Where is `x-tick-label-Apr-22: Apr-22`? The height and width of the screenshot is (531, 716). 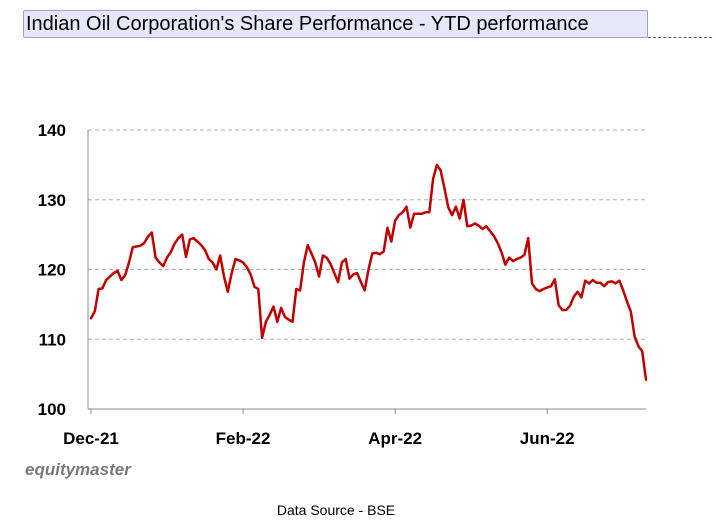 x-tick-label-Apr-22: Apr-22 is located at coordinates (395, 438).